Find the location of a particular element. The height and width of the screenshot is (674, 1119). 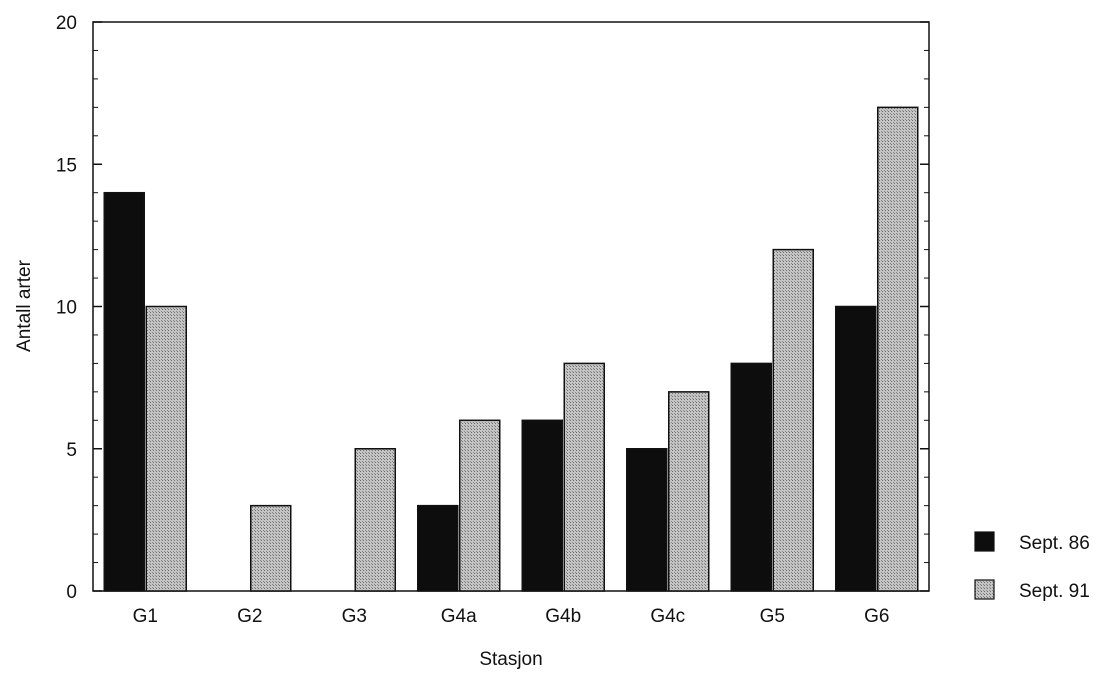

bar-sept-91-g3 is located at coordinates (375, 520).